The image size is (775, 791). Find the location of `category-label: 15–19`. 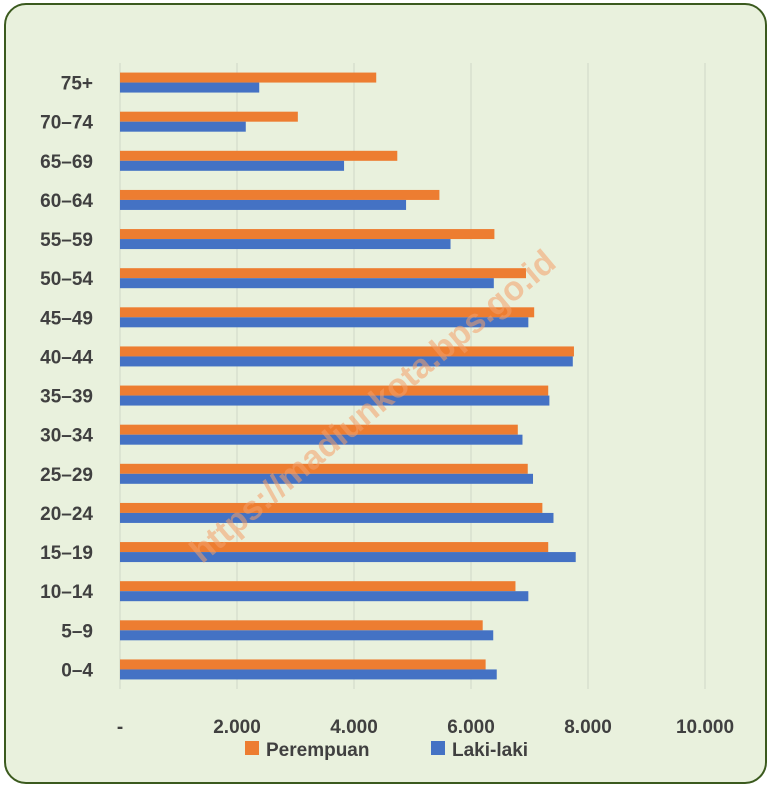

category-label: 15–19 is located at coordinates (66, 553).